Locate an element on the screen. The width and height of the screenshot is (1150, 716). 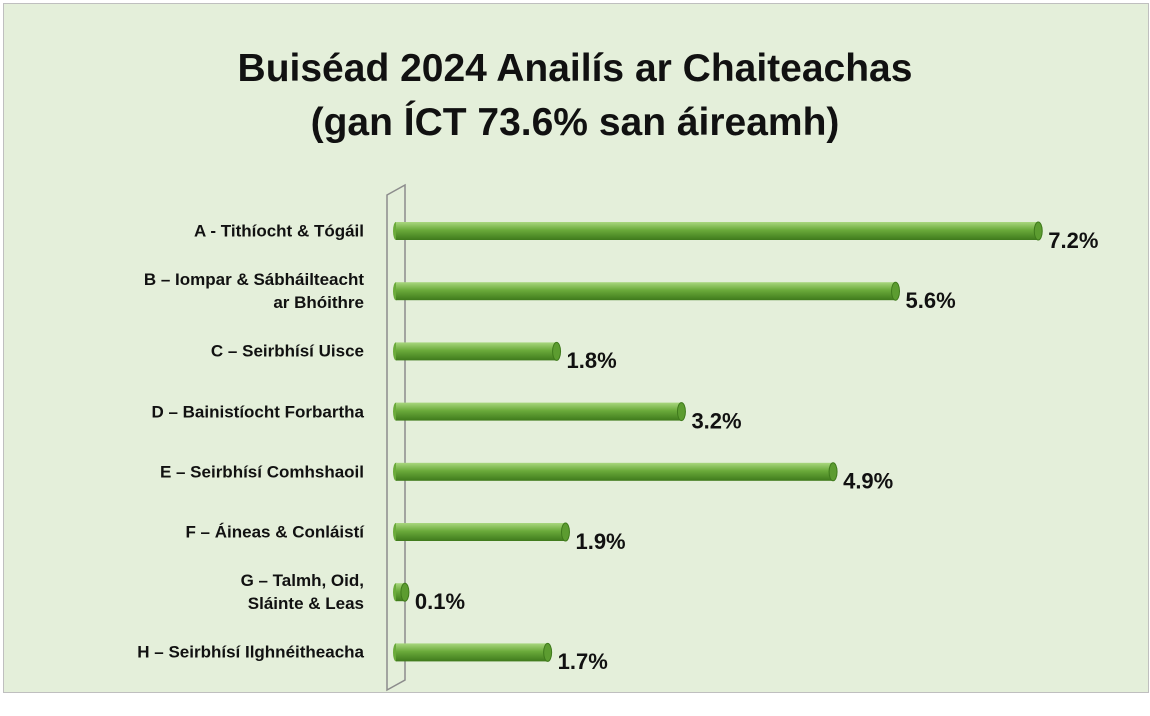
category-label: B – Iompar & Sábháilteacht ar Bhóithre is located at coordinates (253, 291).